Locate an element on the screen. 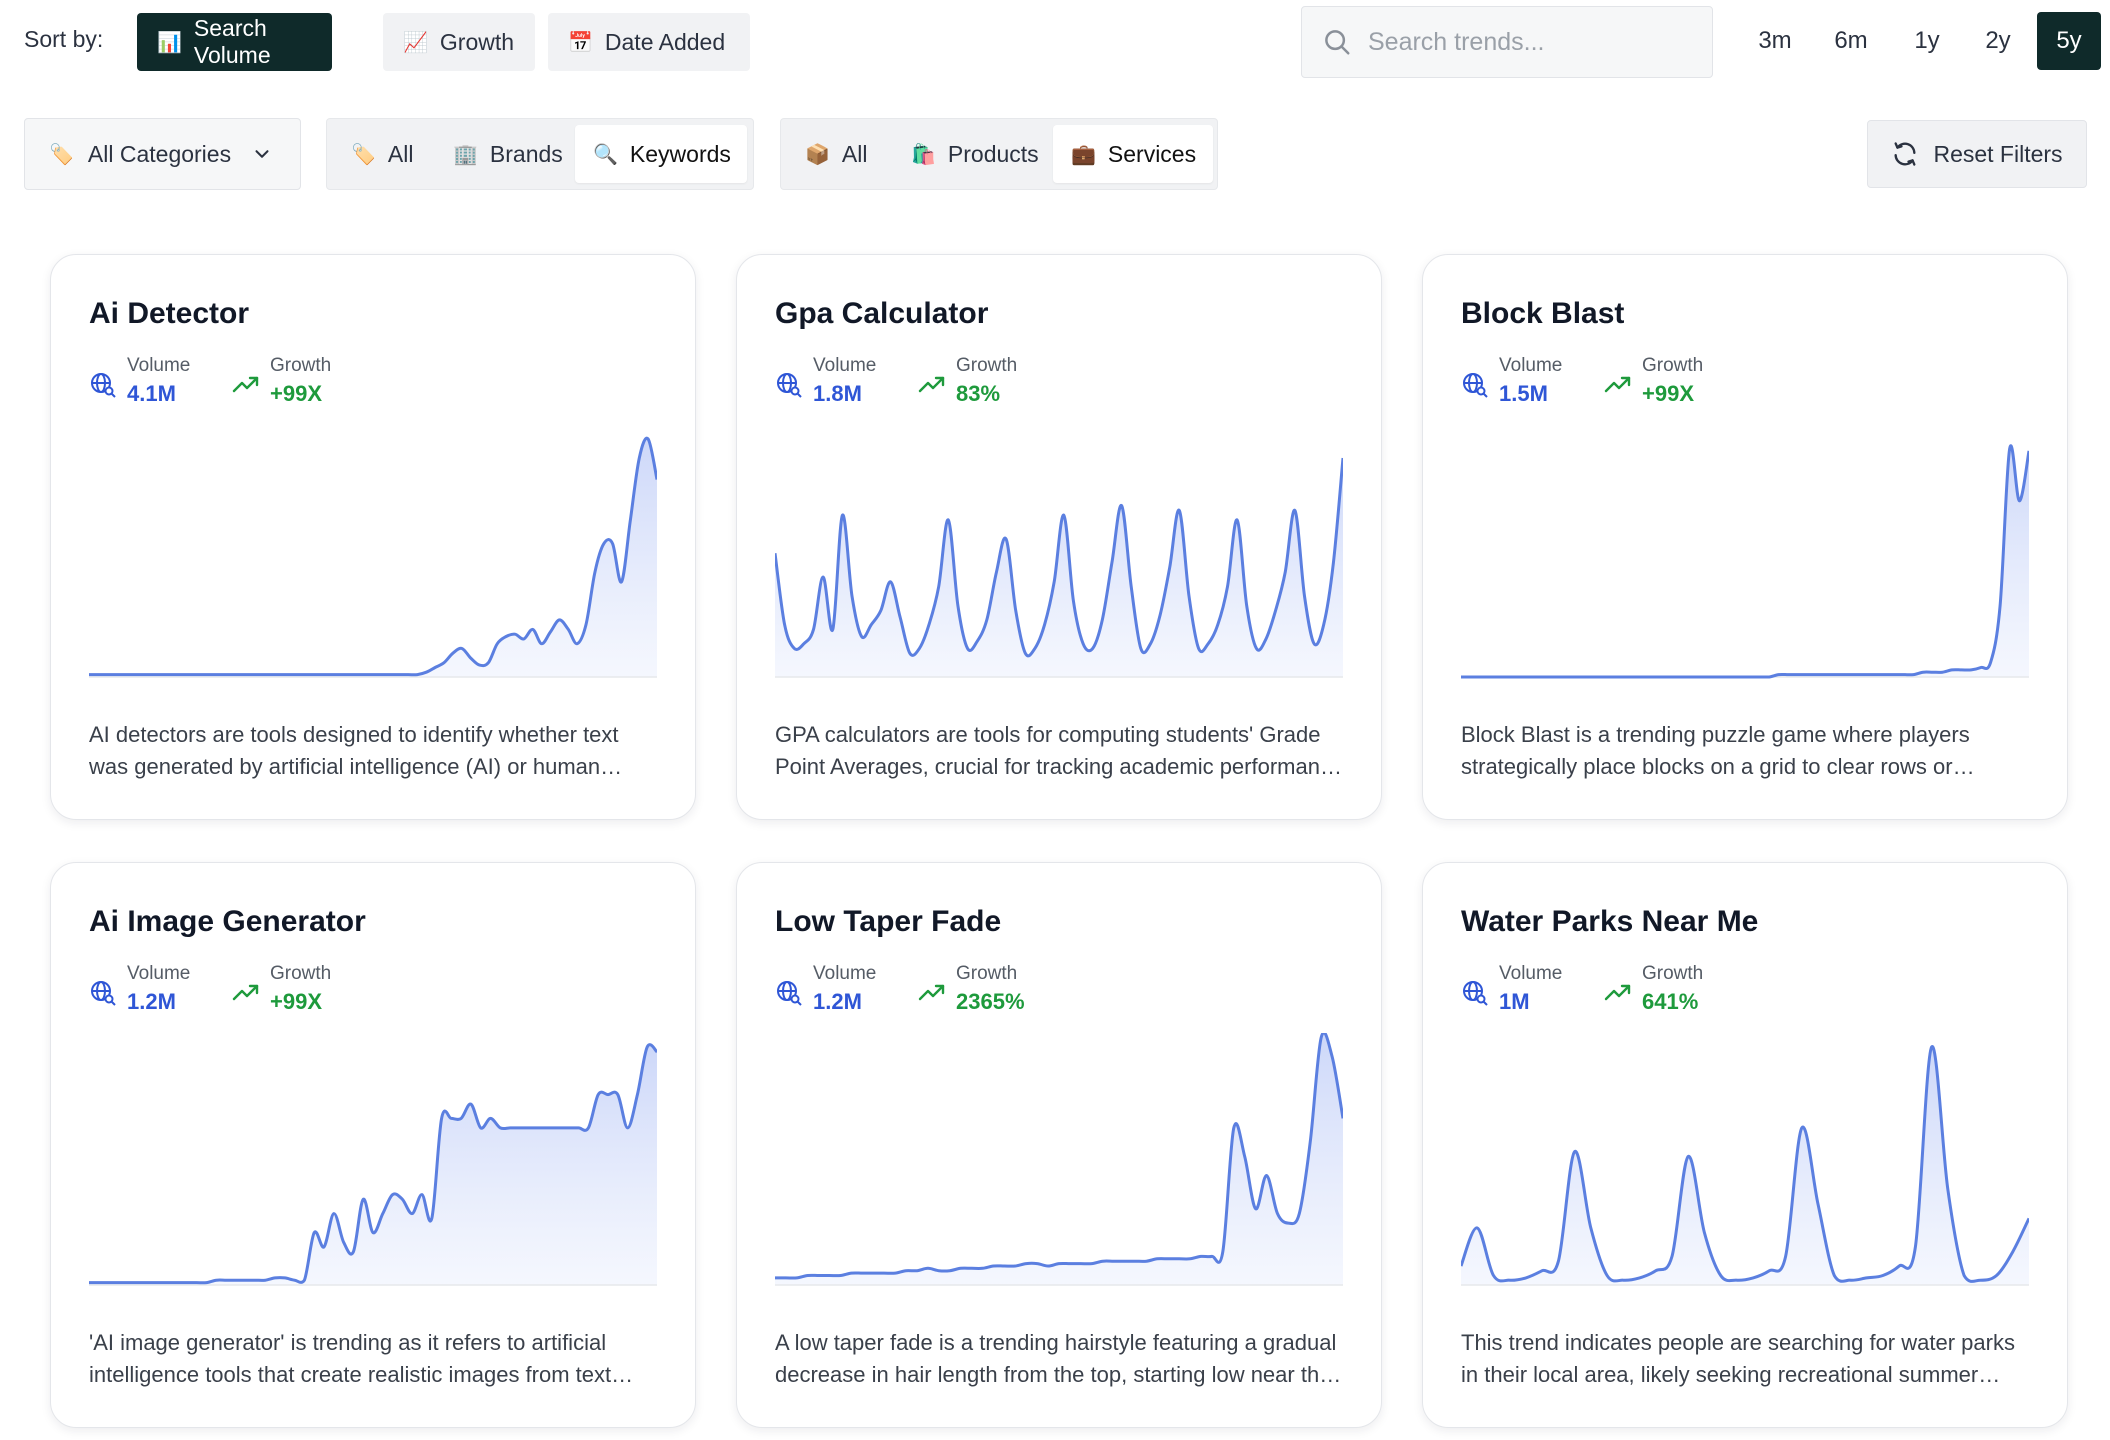  refresh-icon is located at coordinates (1905, 154).